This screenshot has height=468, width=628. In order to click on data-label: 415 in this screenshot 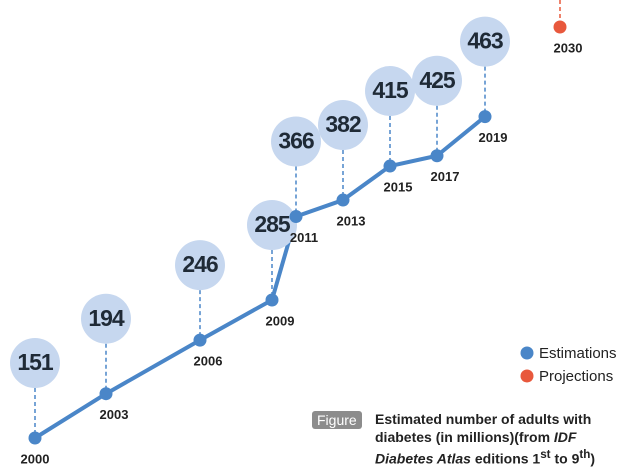, I will do `click(390, 90)`.